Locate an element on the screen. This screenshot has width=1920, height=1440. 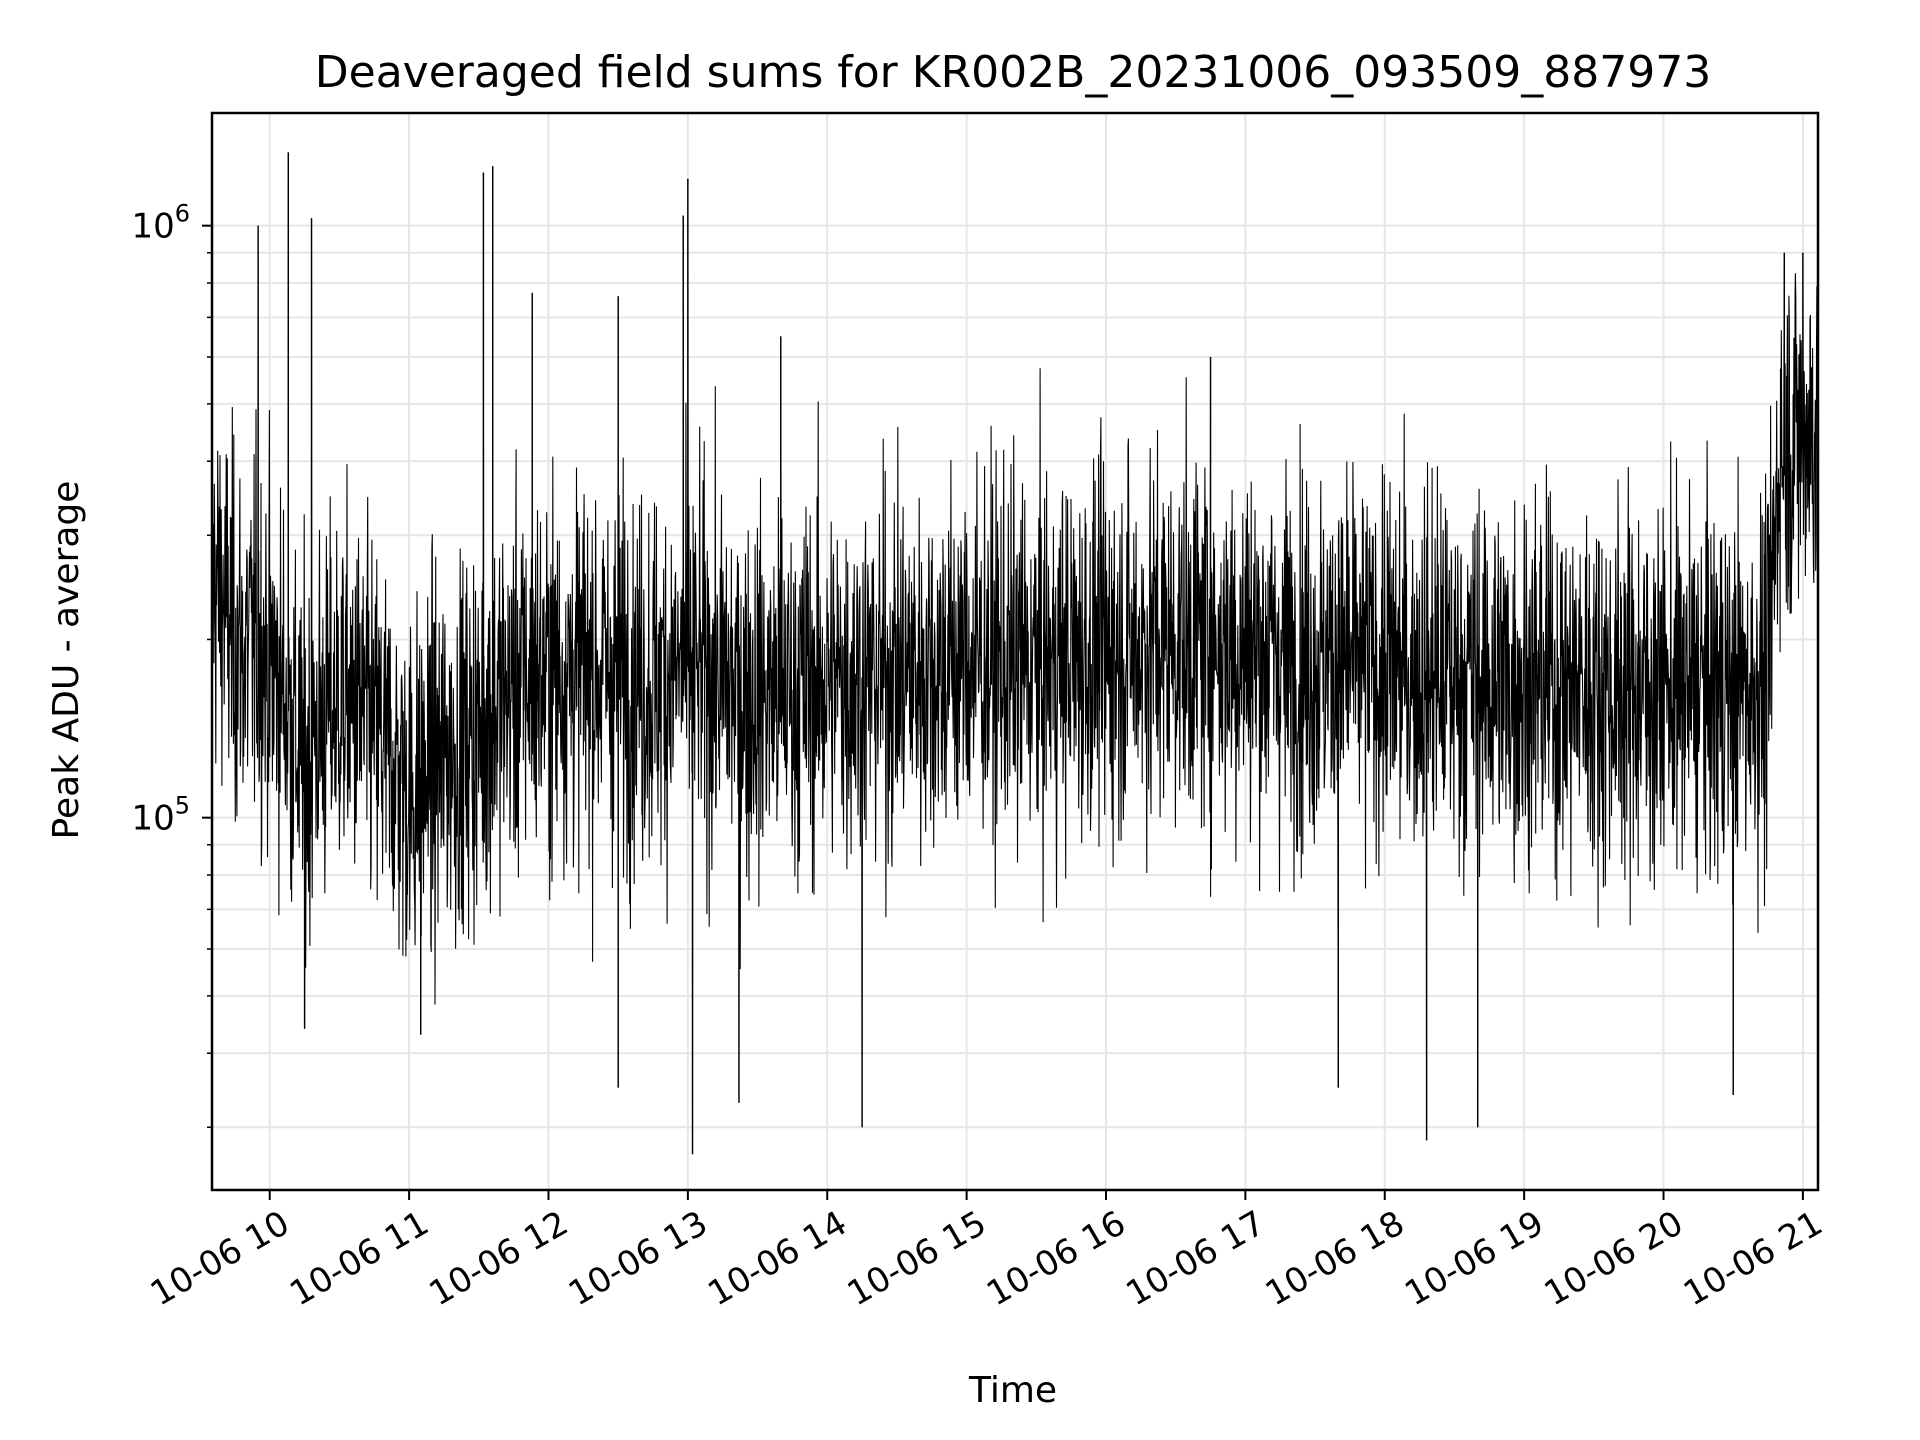
x-tick-label: 10-06 16 is located at coordinates (1056, 1258).